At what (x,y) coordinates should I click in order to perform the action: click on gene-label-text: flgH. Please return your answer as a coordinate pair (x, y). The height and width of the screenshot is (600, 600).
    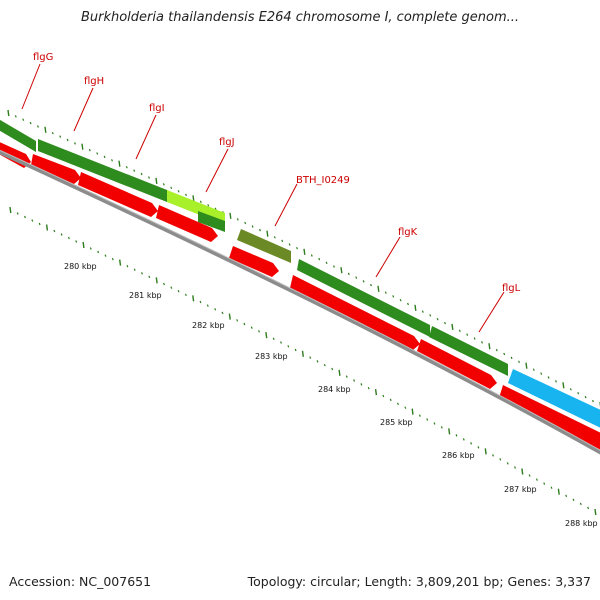
    Looking at the image, I should click on (94, 81).